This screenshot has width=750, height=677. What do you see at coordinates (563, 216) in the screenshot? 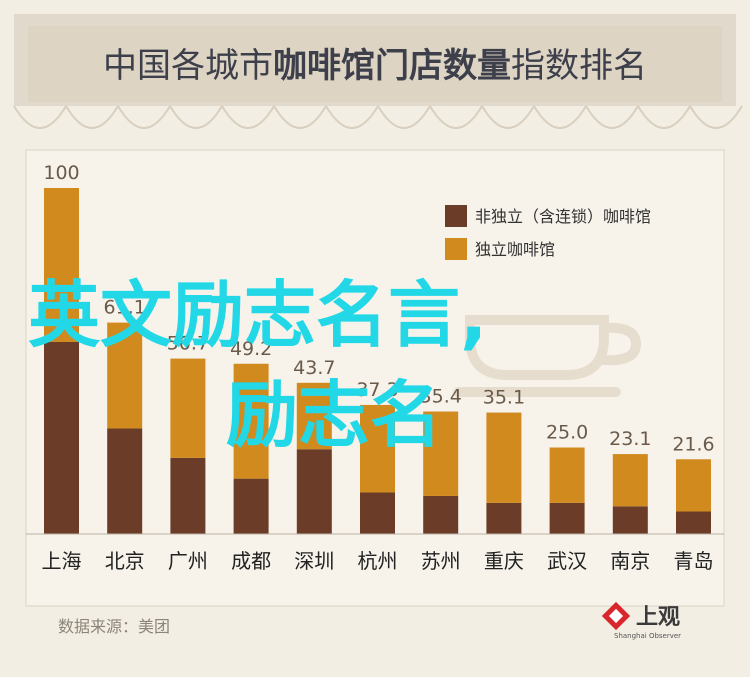
I see `legend-label-non-independent: 非独立（含连锁）咖啡馆` at bounding box center [563, 216].